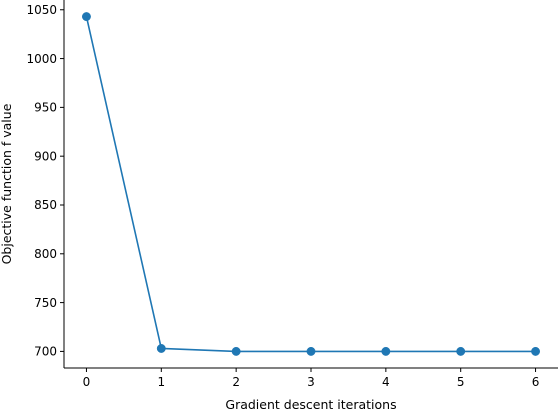 This screenshot has width=560, height=412. I want to click on y-axis: 700 750 800 850 900 950 1000 1050, so click(45, 184).